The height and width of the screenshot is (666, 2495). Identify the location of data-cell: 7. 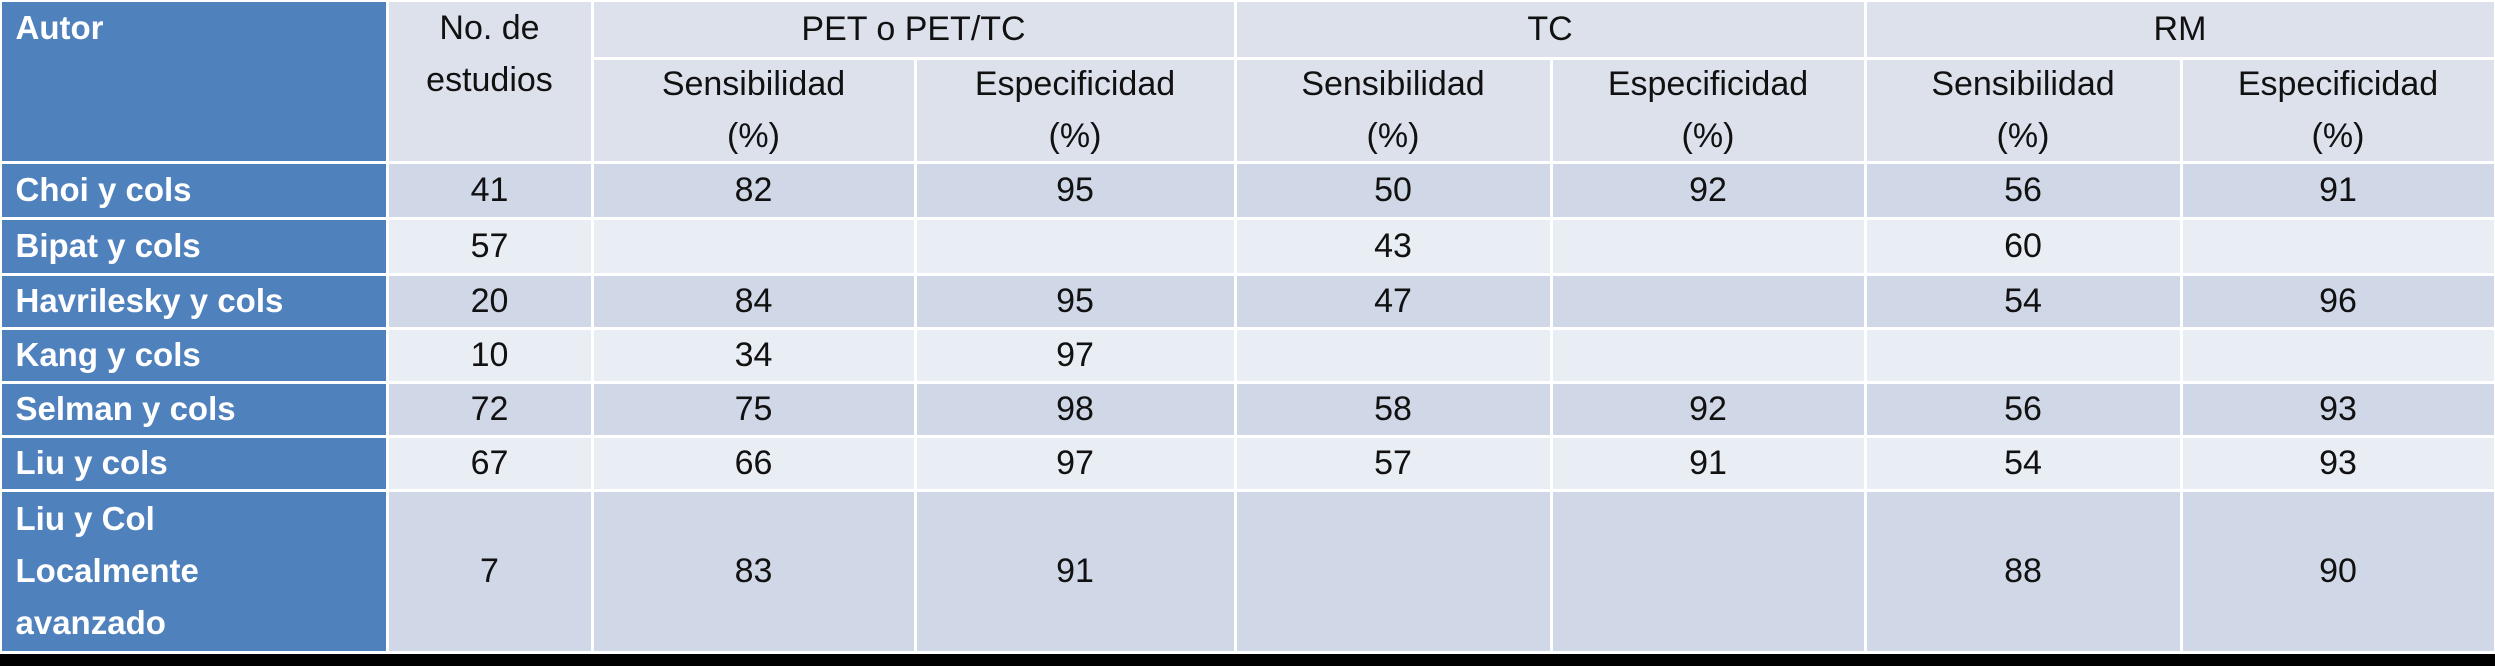
(489, 571).